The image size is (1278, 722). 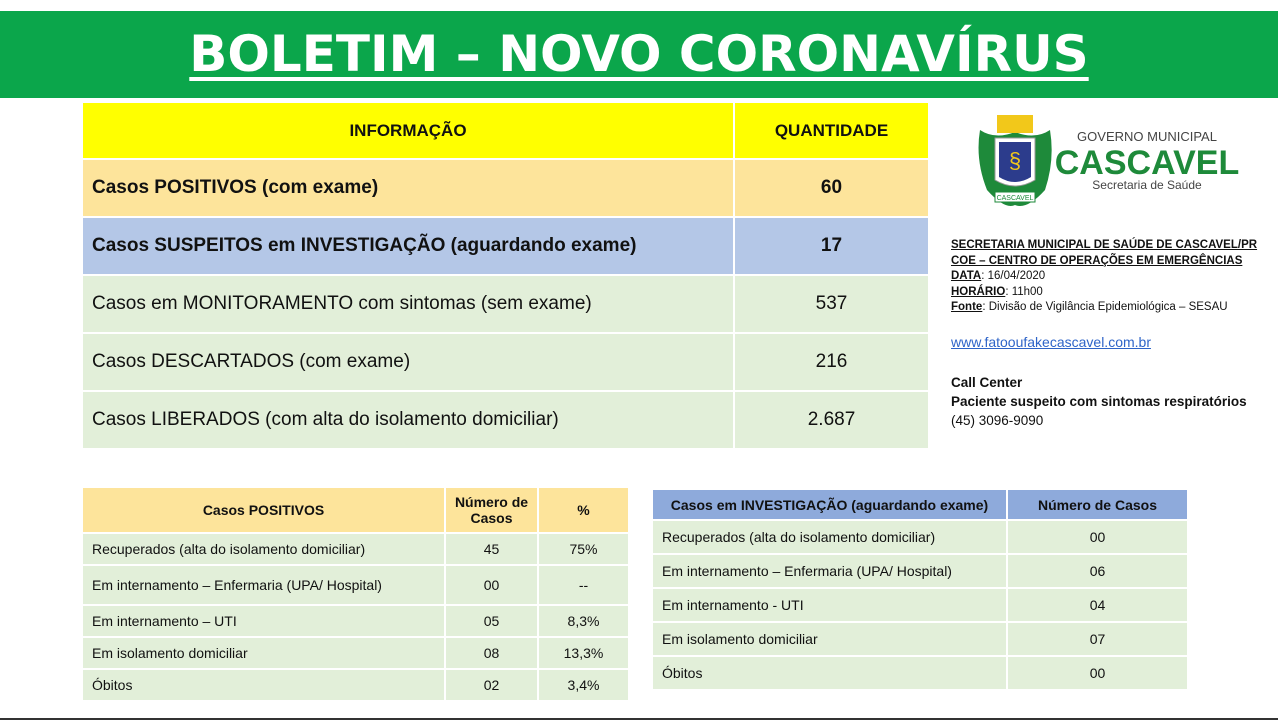 I want to click on table-row: Óbitos 00, so click(x=921, y=674).